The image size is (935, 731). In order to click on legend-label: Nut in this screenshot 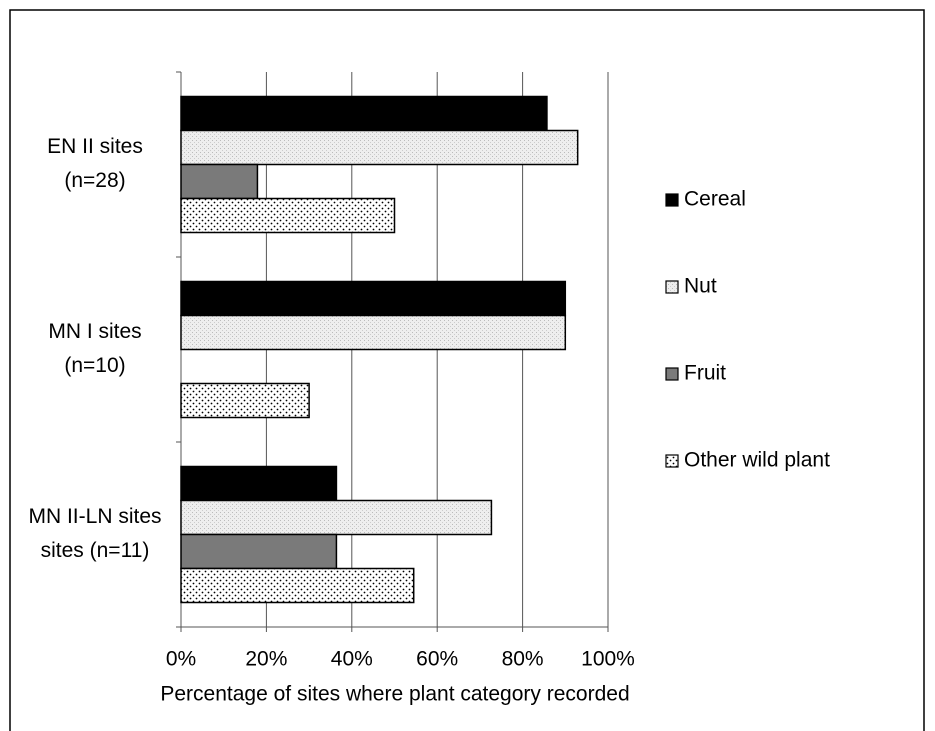, I will do `click(700, 286)`.